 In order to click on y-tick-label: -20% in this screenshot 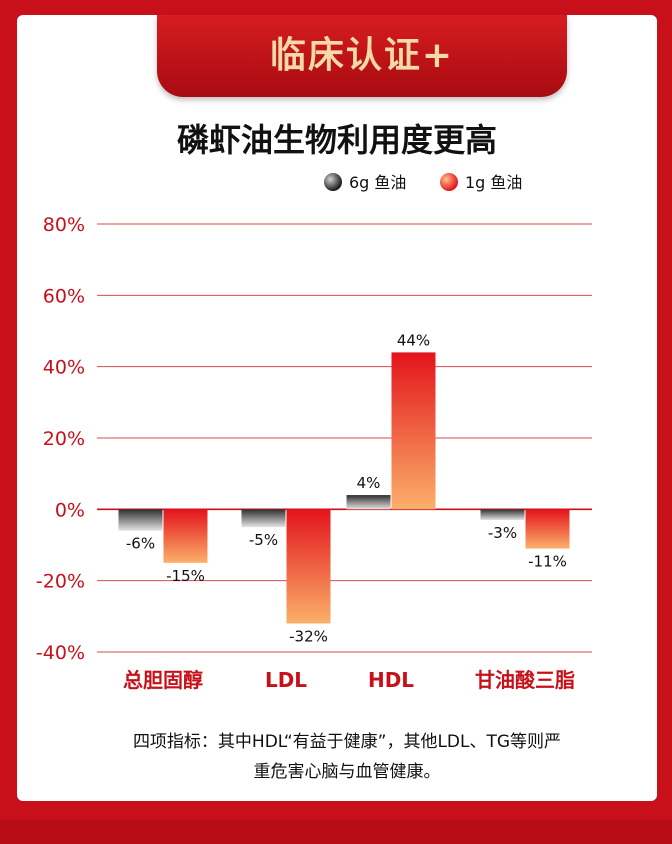, I will do `click(60, 582)`.